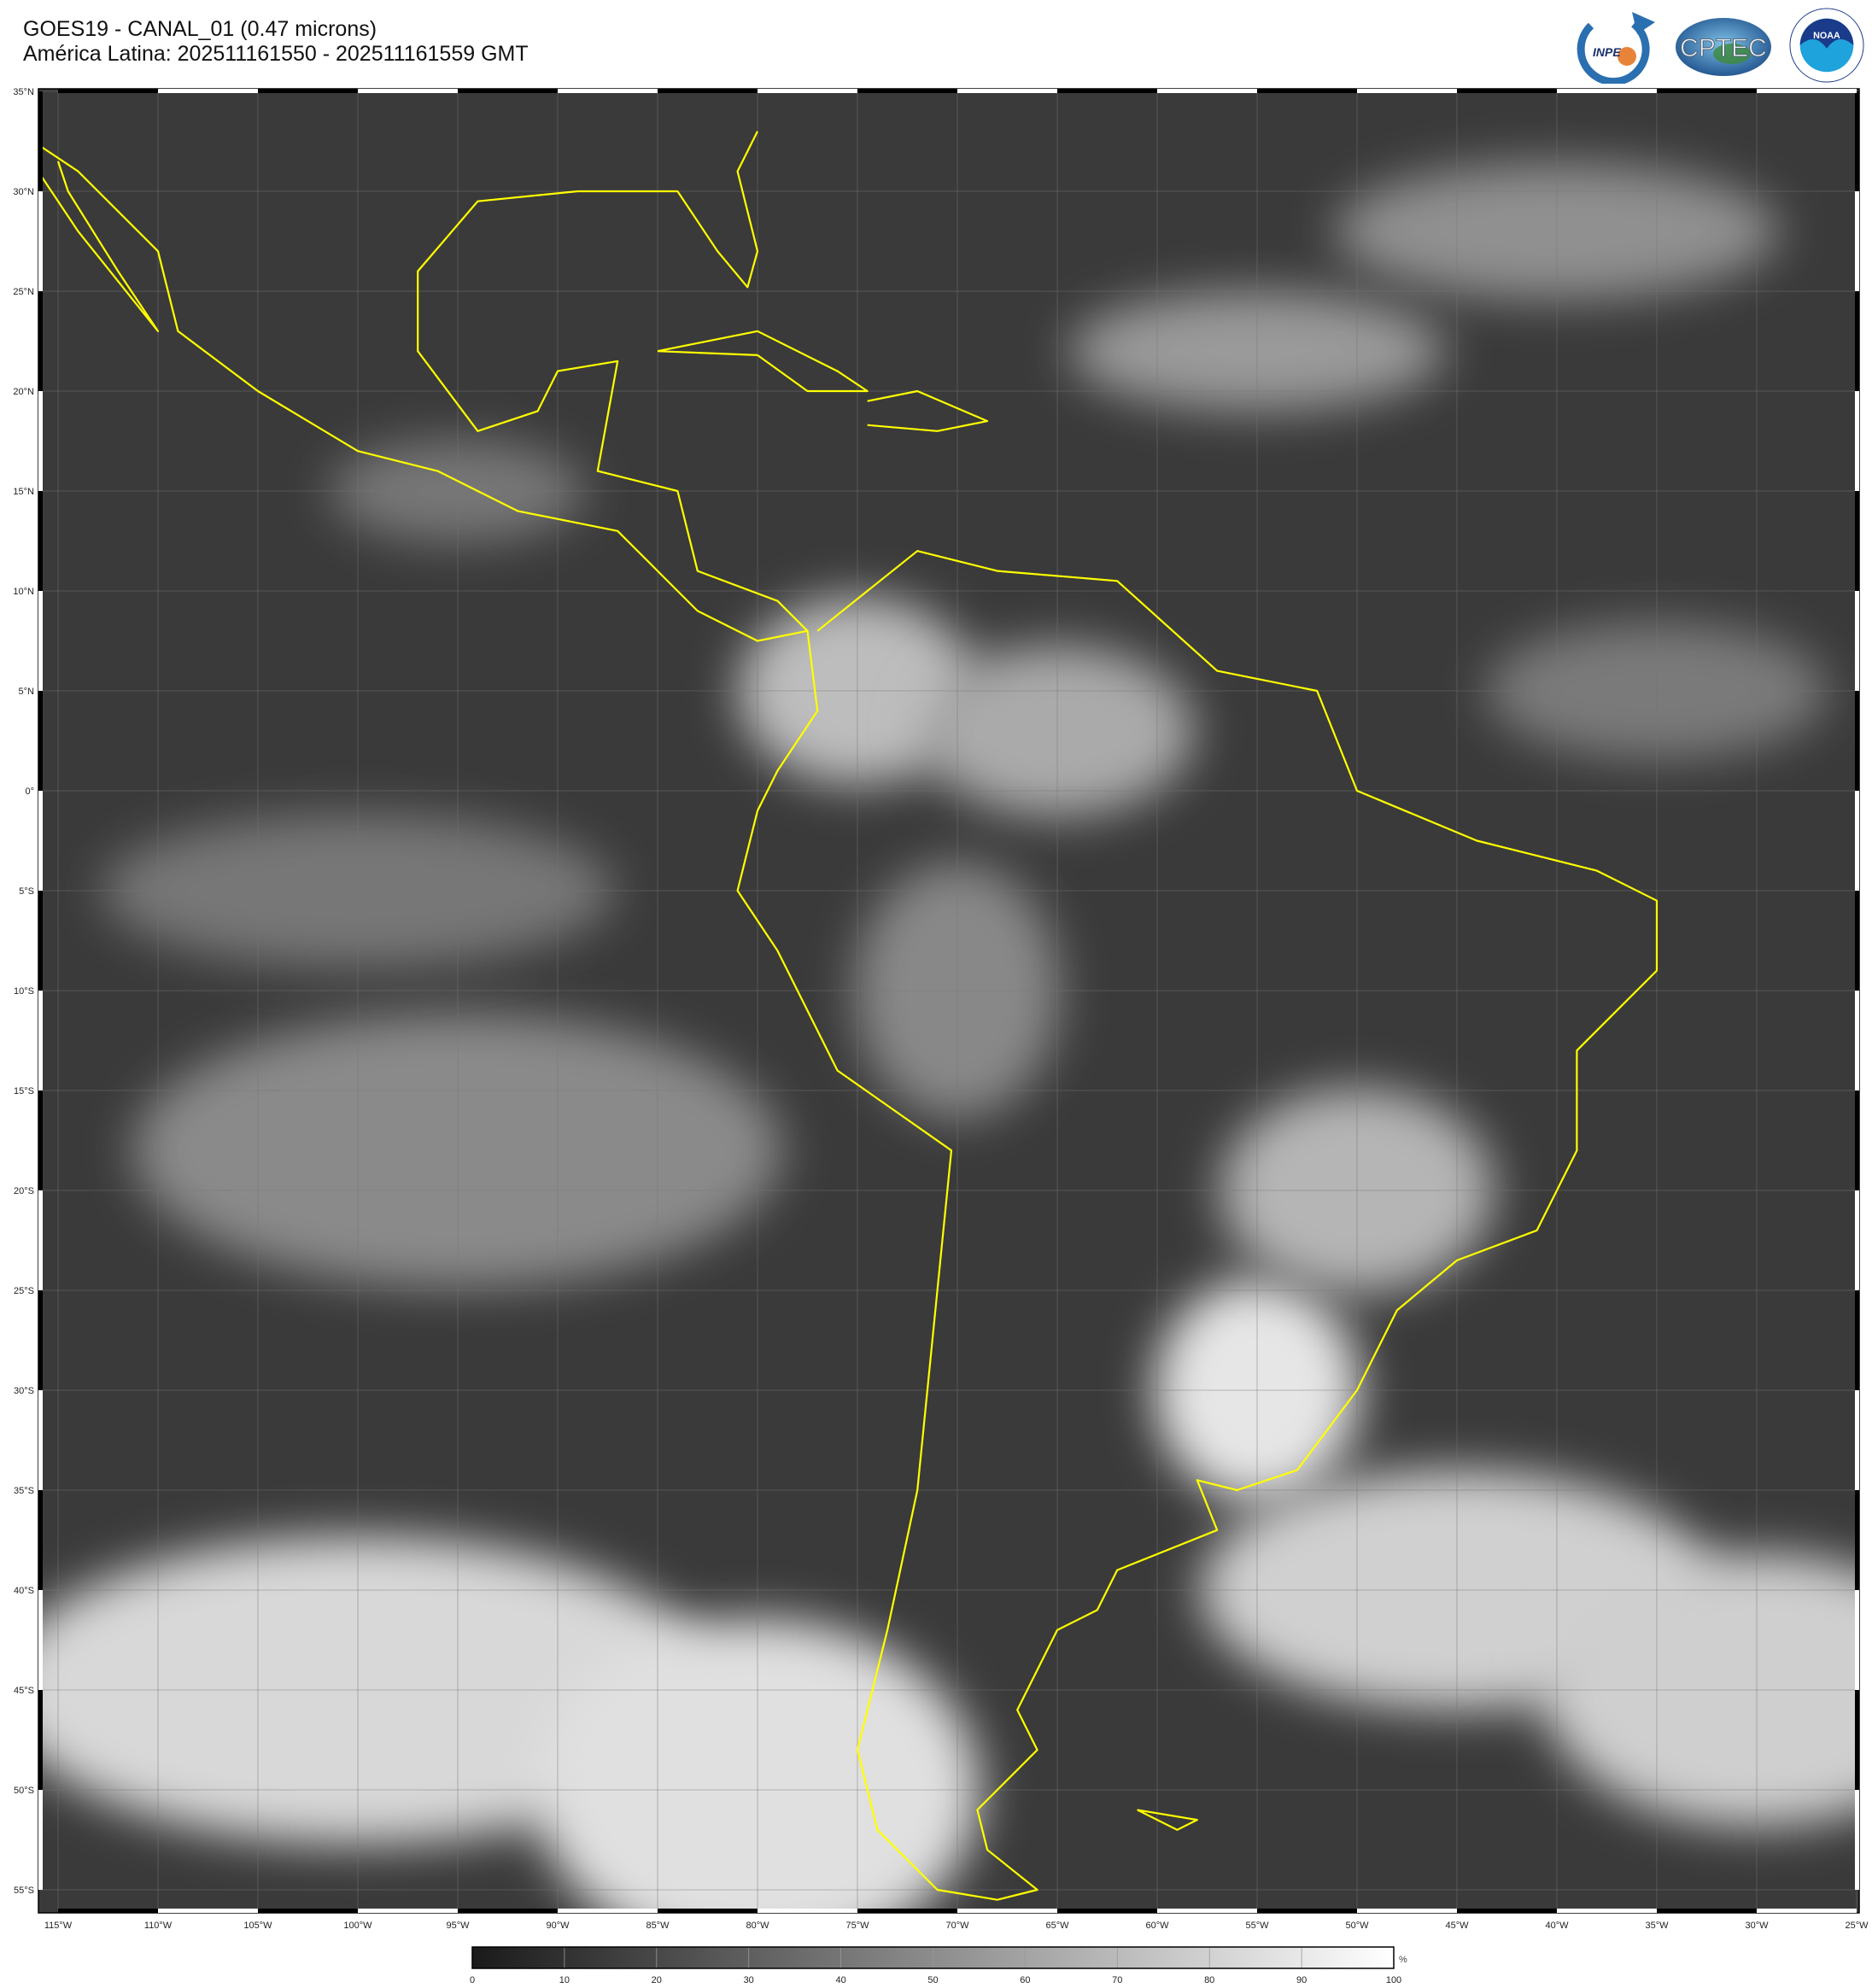 The height and width of the screenshot is (1988, 1872). What do you see at coordinates (1393, 1980) in the screenshot?
I see `colorbar-tick-label: 100` at bounding box center [1393, 1980].